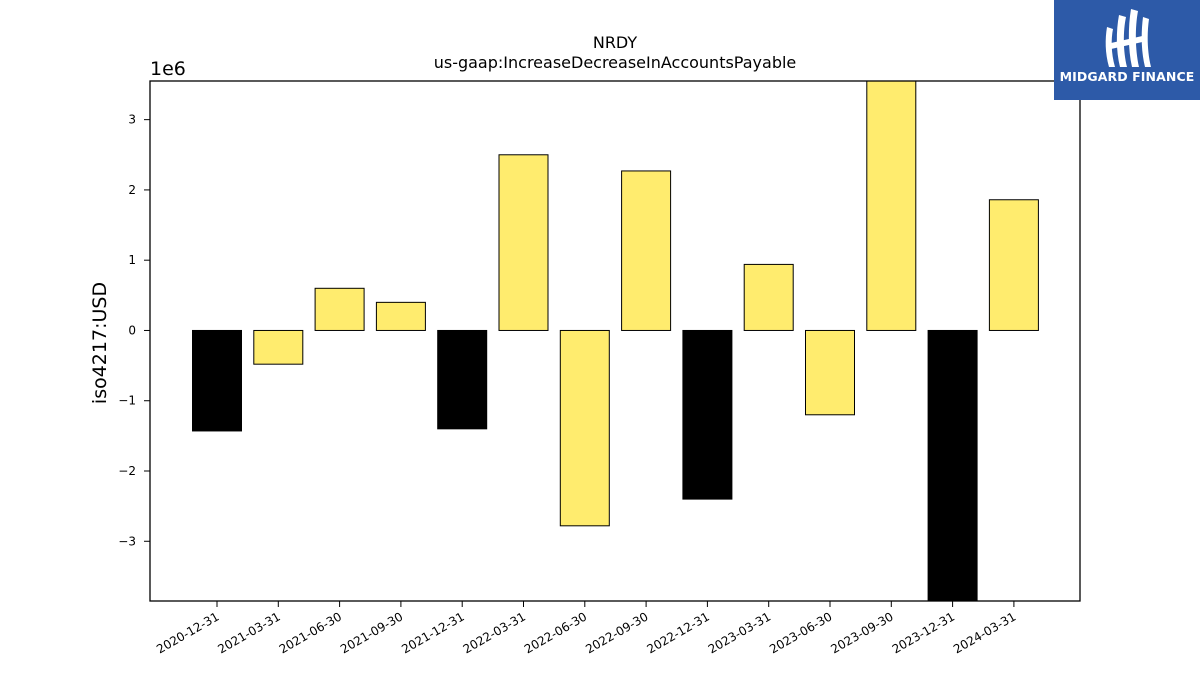 This screenshot has height=675, width=1200. Describe the element at coordinates (371, 632) in the screenshot. I see `x-tick-label: 2021-09-30` at that location.